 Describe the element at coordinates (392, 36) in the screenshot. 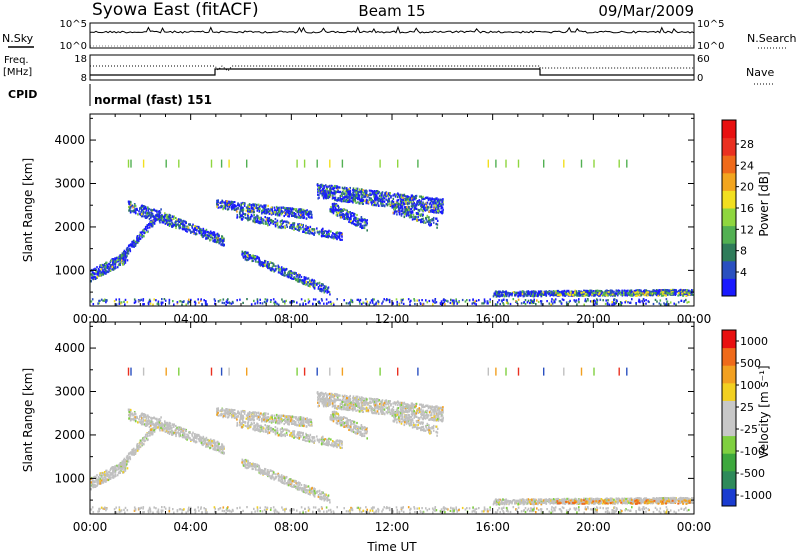

I see `nsky-line` at that location.